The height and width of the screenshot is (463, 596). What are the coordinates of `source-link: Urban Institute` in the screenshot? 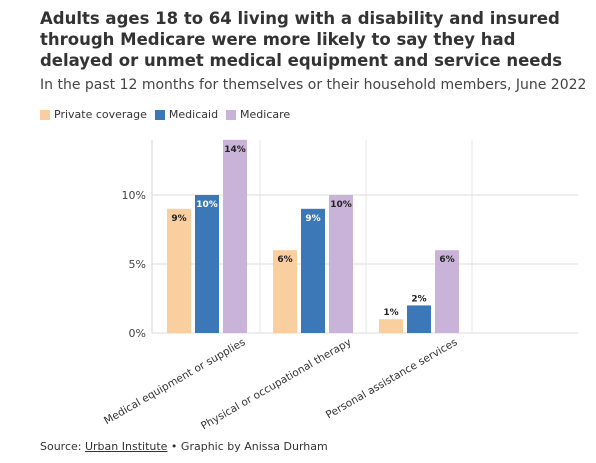 It's located at (126, 446).